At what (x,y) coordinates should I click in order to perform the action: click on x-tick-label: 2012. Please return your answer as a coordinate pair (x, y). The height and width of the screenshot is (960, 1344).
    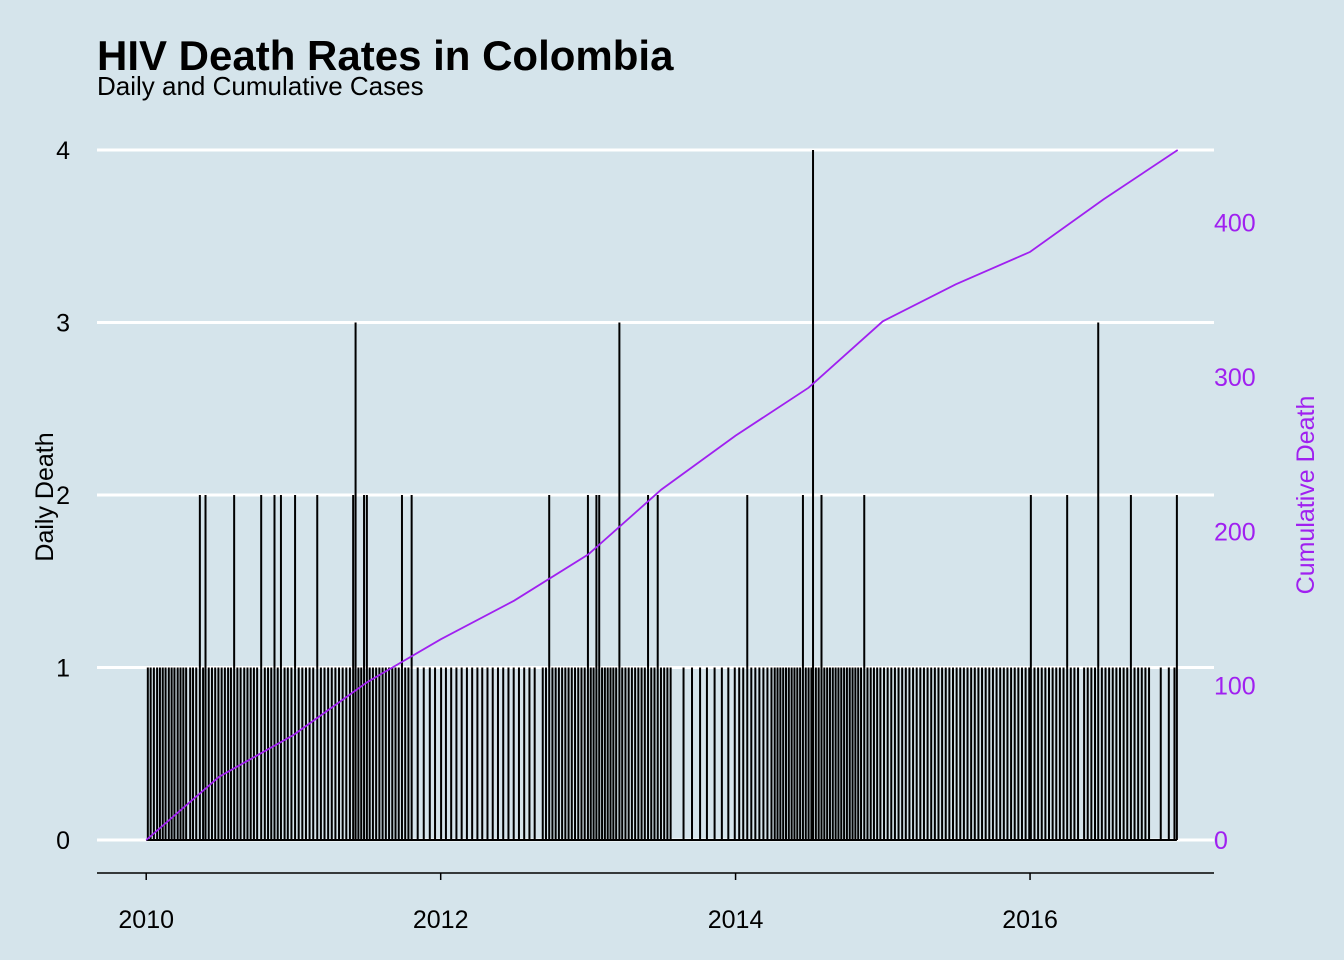
    Looking at the image, I should click on (441, 920).